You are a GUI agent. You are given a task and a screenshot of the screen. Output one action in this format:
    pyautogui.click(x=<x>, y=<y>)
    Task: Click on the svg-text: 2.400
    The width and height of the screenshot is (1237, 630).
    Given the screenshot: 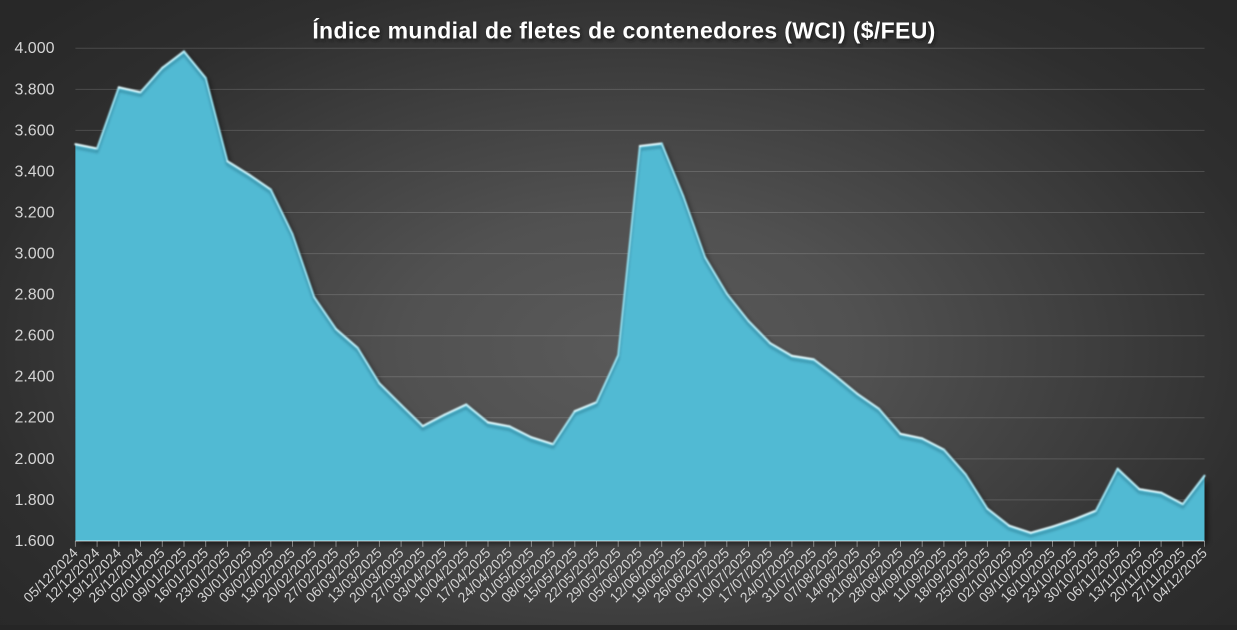 What is the action you would take?
    pyautogui.click(x=34, y=377)
    